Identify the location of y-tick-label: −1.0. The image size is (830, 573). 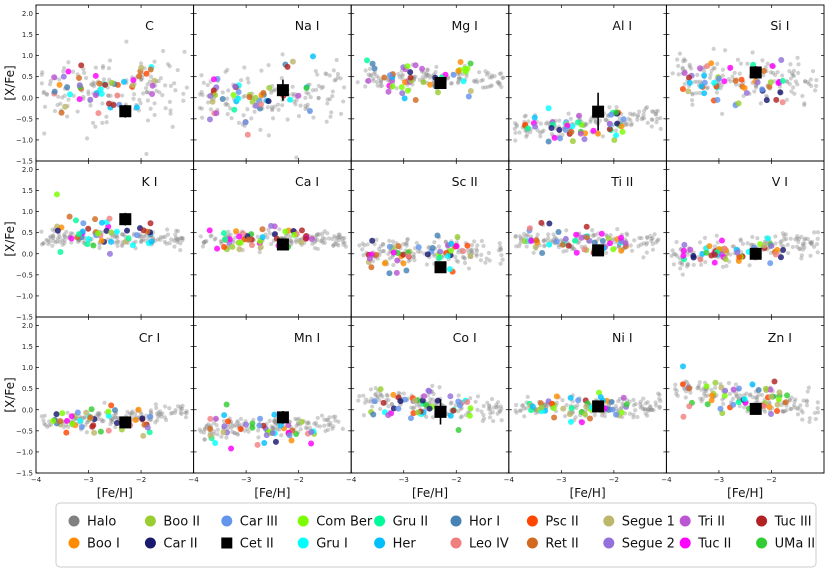
(24, 452).